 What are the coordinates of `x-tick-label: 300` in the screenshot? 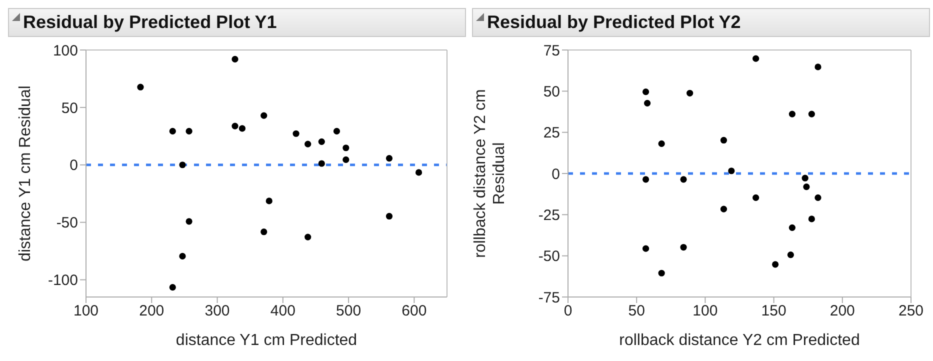 It's located at (217, 311).